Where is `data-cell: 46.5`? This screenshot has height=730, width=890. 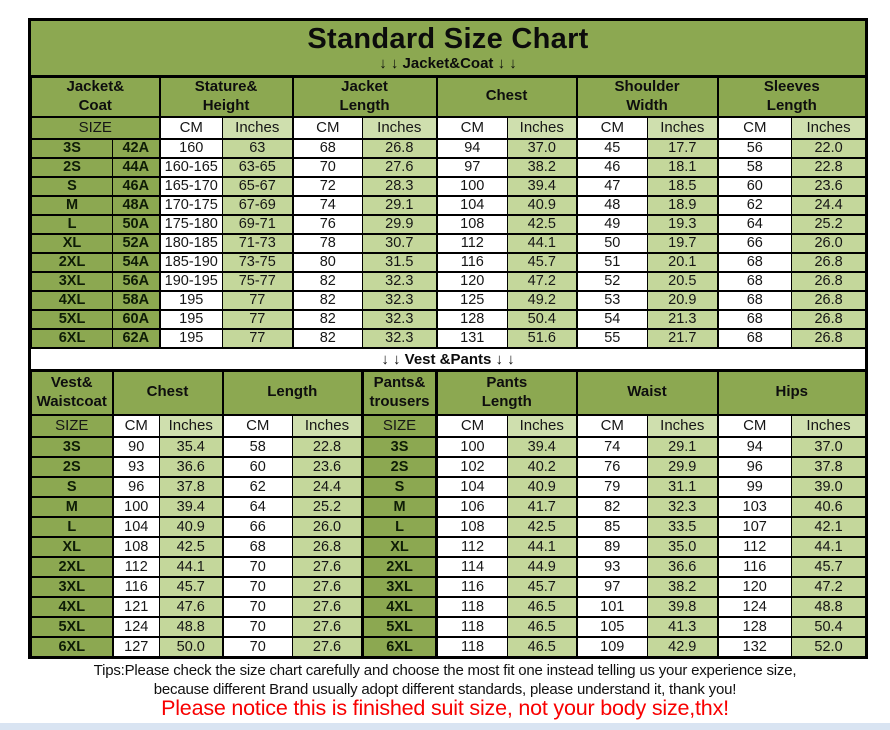
data-cell: 46.5 is located at coordinates (542, 606).